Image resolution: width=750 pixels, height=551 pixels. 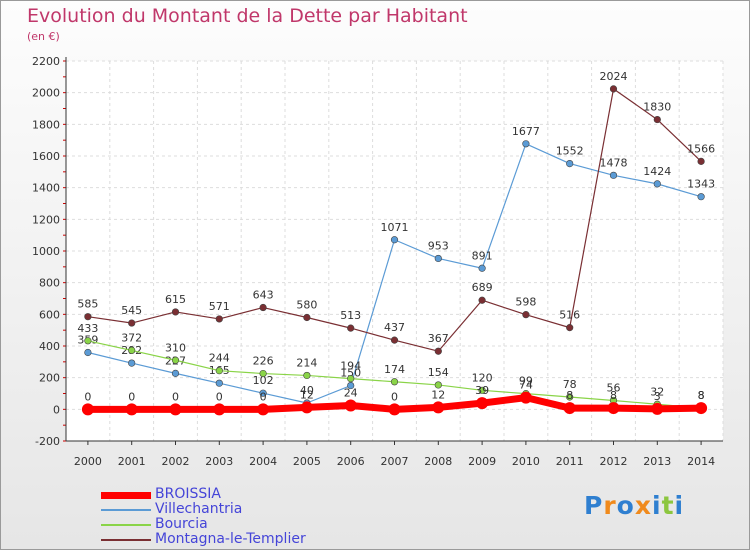 What do you see at coordinates (49, 314) in the screenshot?
I see `y-tick-label: 600` at bounding box center [49, 314].